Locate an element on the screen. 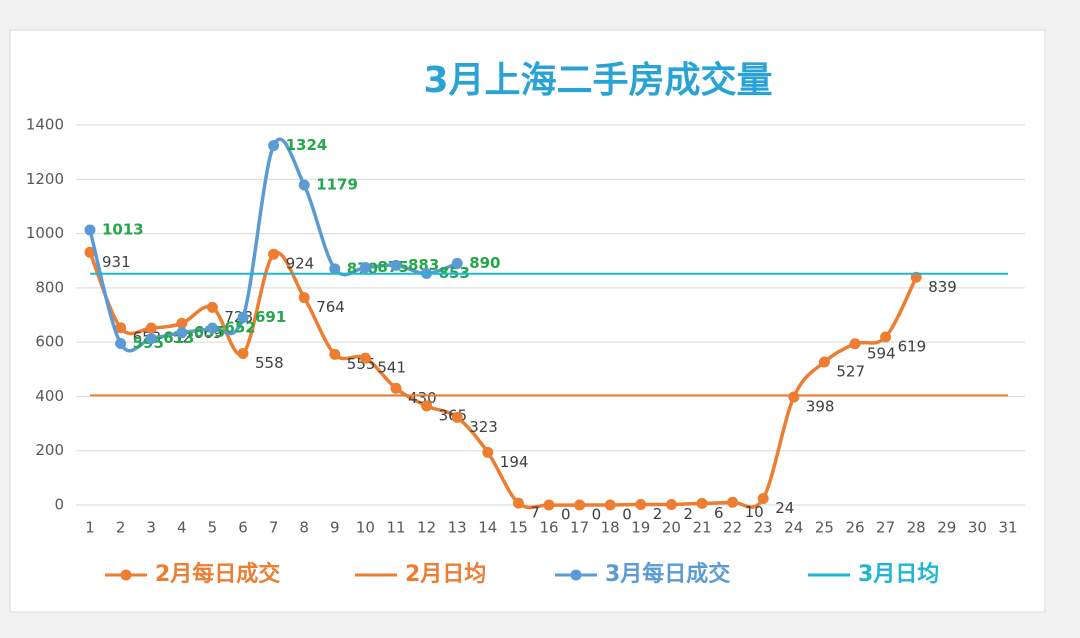 The height and width of the screenshot is (638, 1080). data-label: 931 is located at coordinates (116, 262).